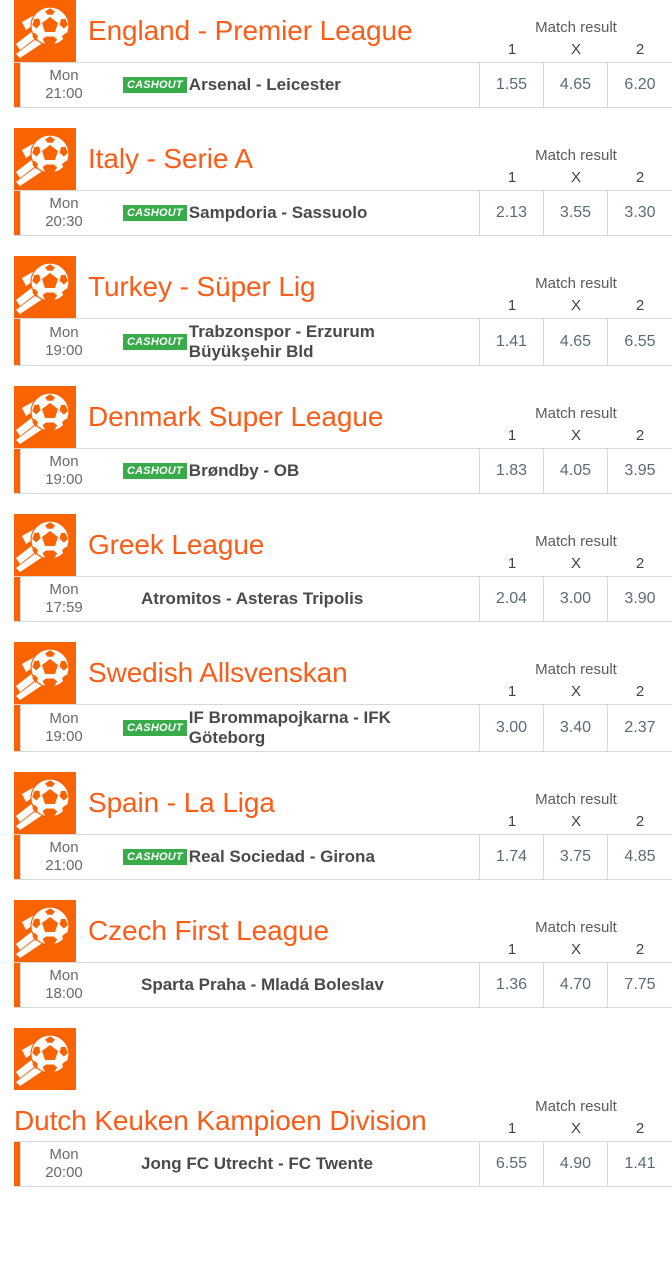 The height and width of the screenshot is (1287, 672). I want to click on match-time: 20:00, so click(64, 1172).